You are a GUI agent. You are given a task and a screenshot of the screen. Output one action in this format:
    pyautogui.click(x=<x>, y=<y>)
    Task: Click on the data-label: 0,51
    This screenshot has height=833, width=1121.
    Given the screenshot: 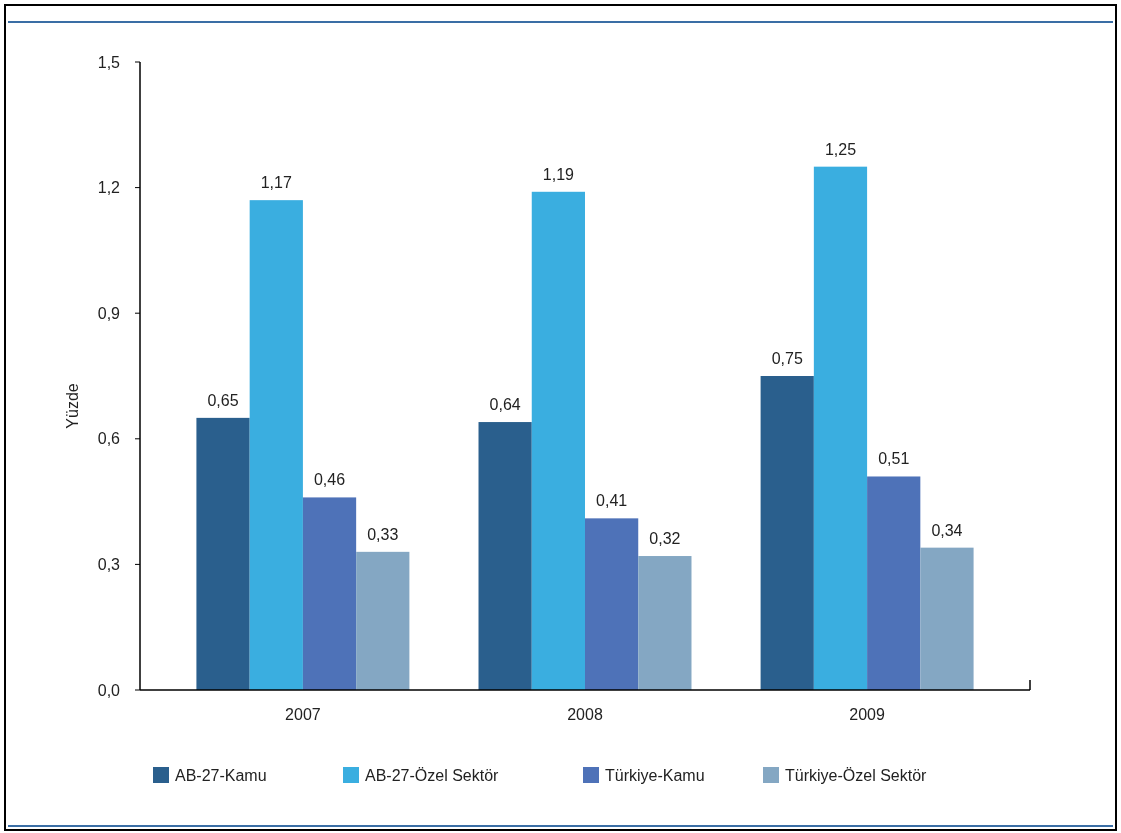 What is the action you would take?
    pyautogui.click(x=894, y=459)
    